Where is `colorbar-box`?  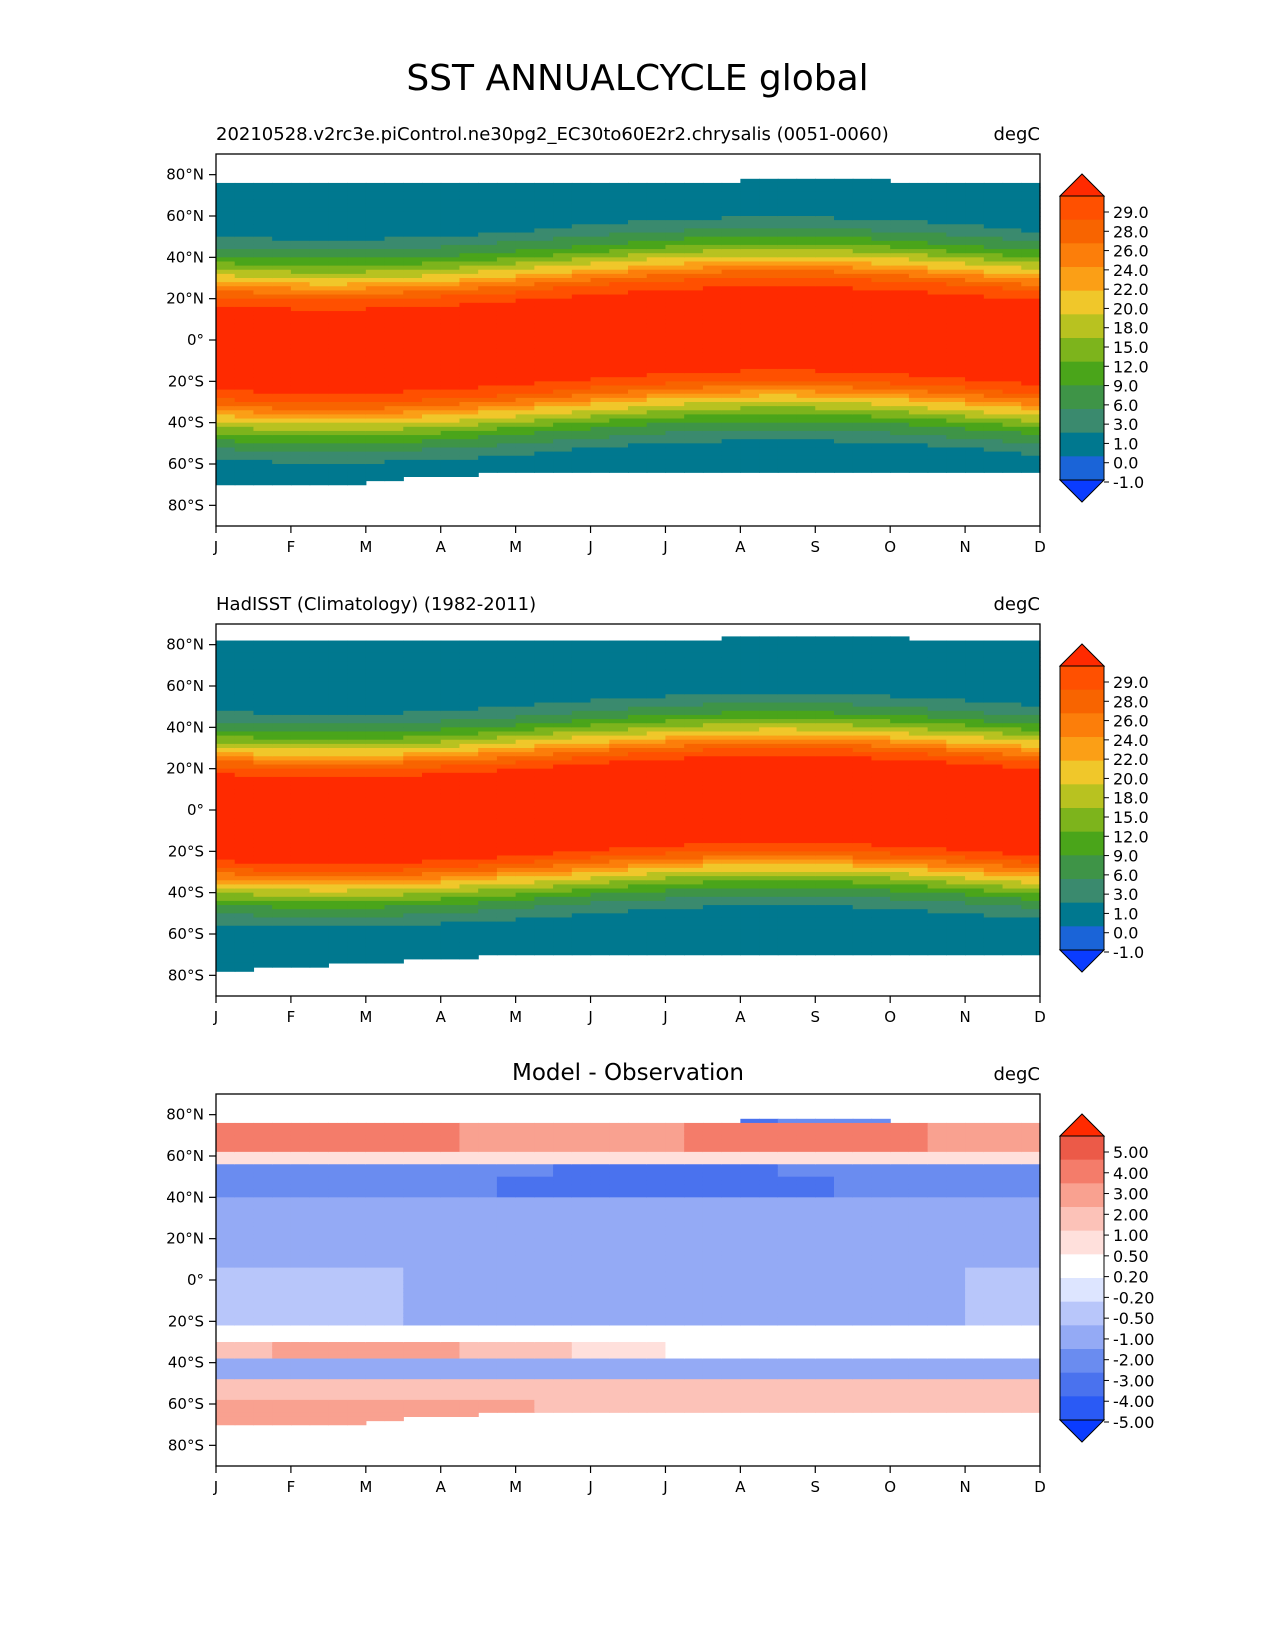
colorbar-box is located at coordinates (1082, 208).